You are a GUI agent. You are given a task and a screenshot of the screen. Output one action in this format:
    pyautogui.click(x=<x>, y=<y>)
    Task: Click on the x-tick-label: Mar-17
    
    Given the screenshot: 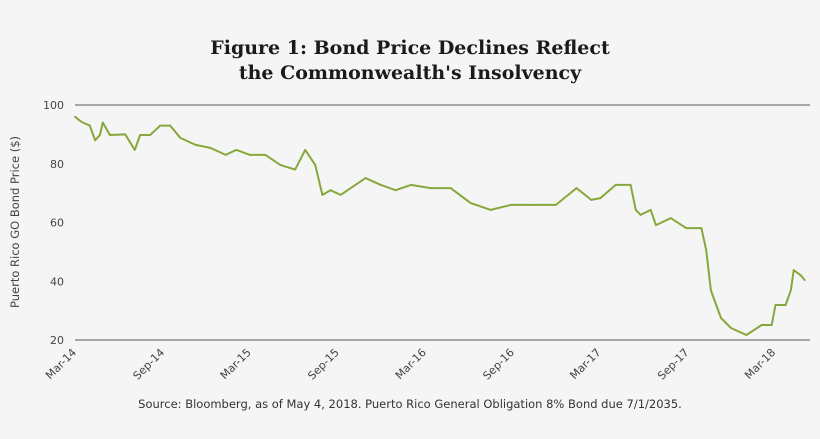 What is the action you would take?
    pyautogui.click(x=585, y=364)
    